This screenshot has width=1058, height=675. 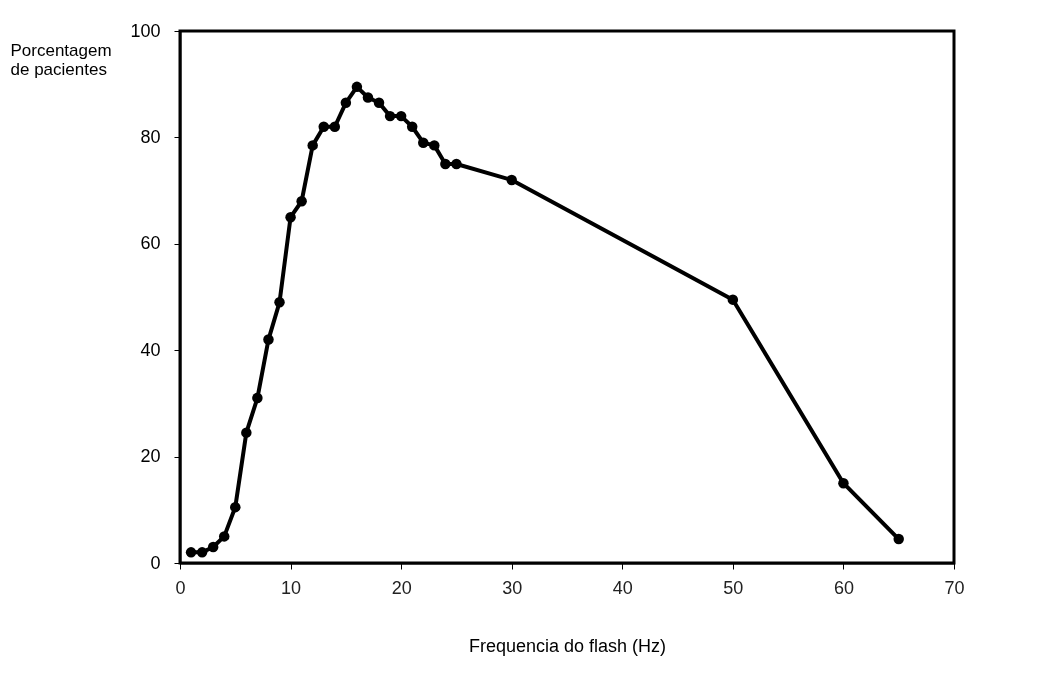 What do you see at coordinates (145, 30) in the screenshot?
I see `y-tick-label: 100` at bounding box center [145, 30].